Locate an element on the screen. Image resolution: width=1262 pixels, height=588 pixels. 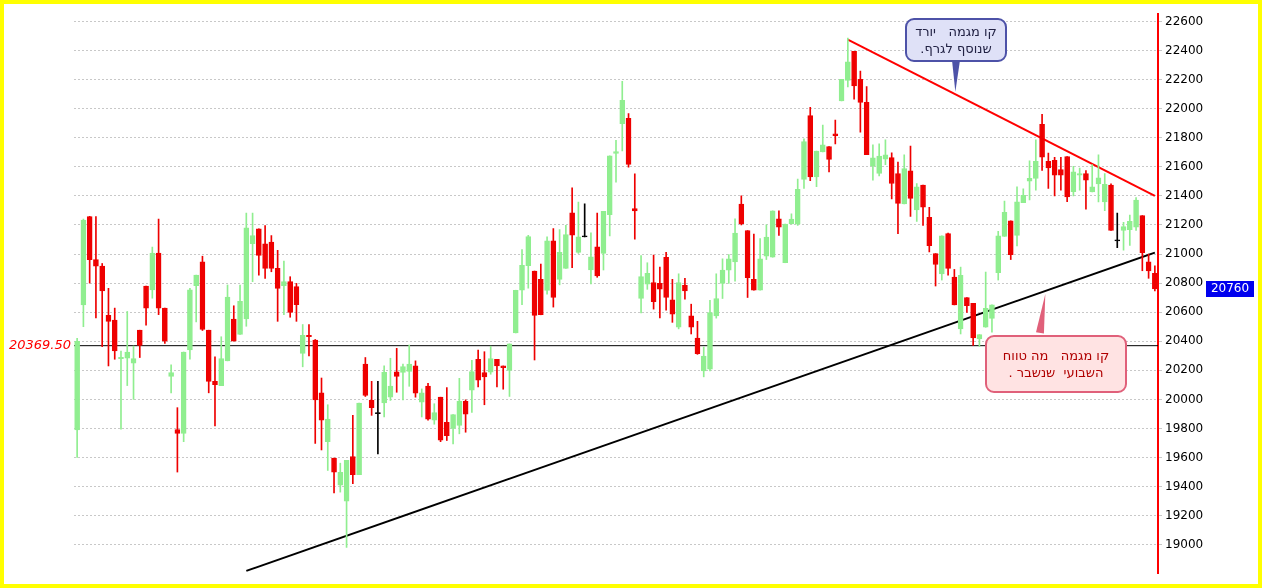
y-tick-label: 20000 is located at coordinates (1184, 398).